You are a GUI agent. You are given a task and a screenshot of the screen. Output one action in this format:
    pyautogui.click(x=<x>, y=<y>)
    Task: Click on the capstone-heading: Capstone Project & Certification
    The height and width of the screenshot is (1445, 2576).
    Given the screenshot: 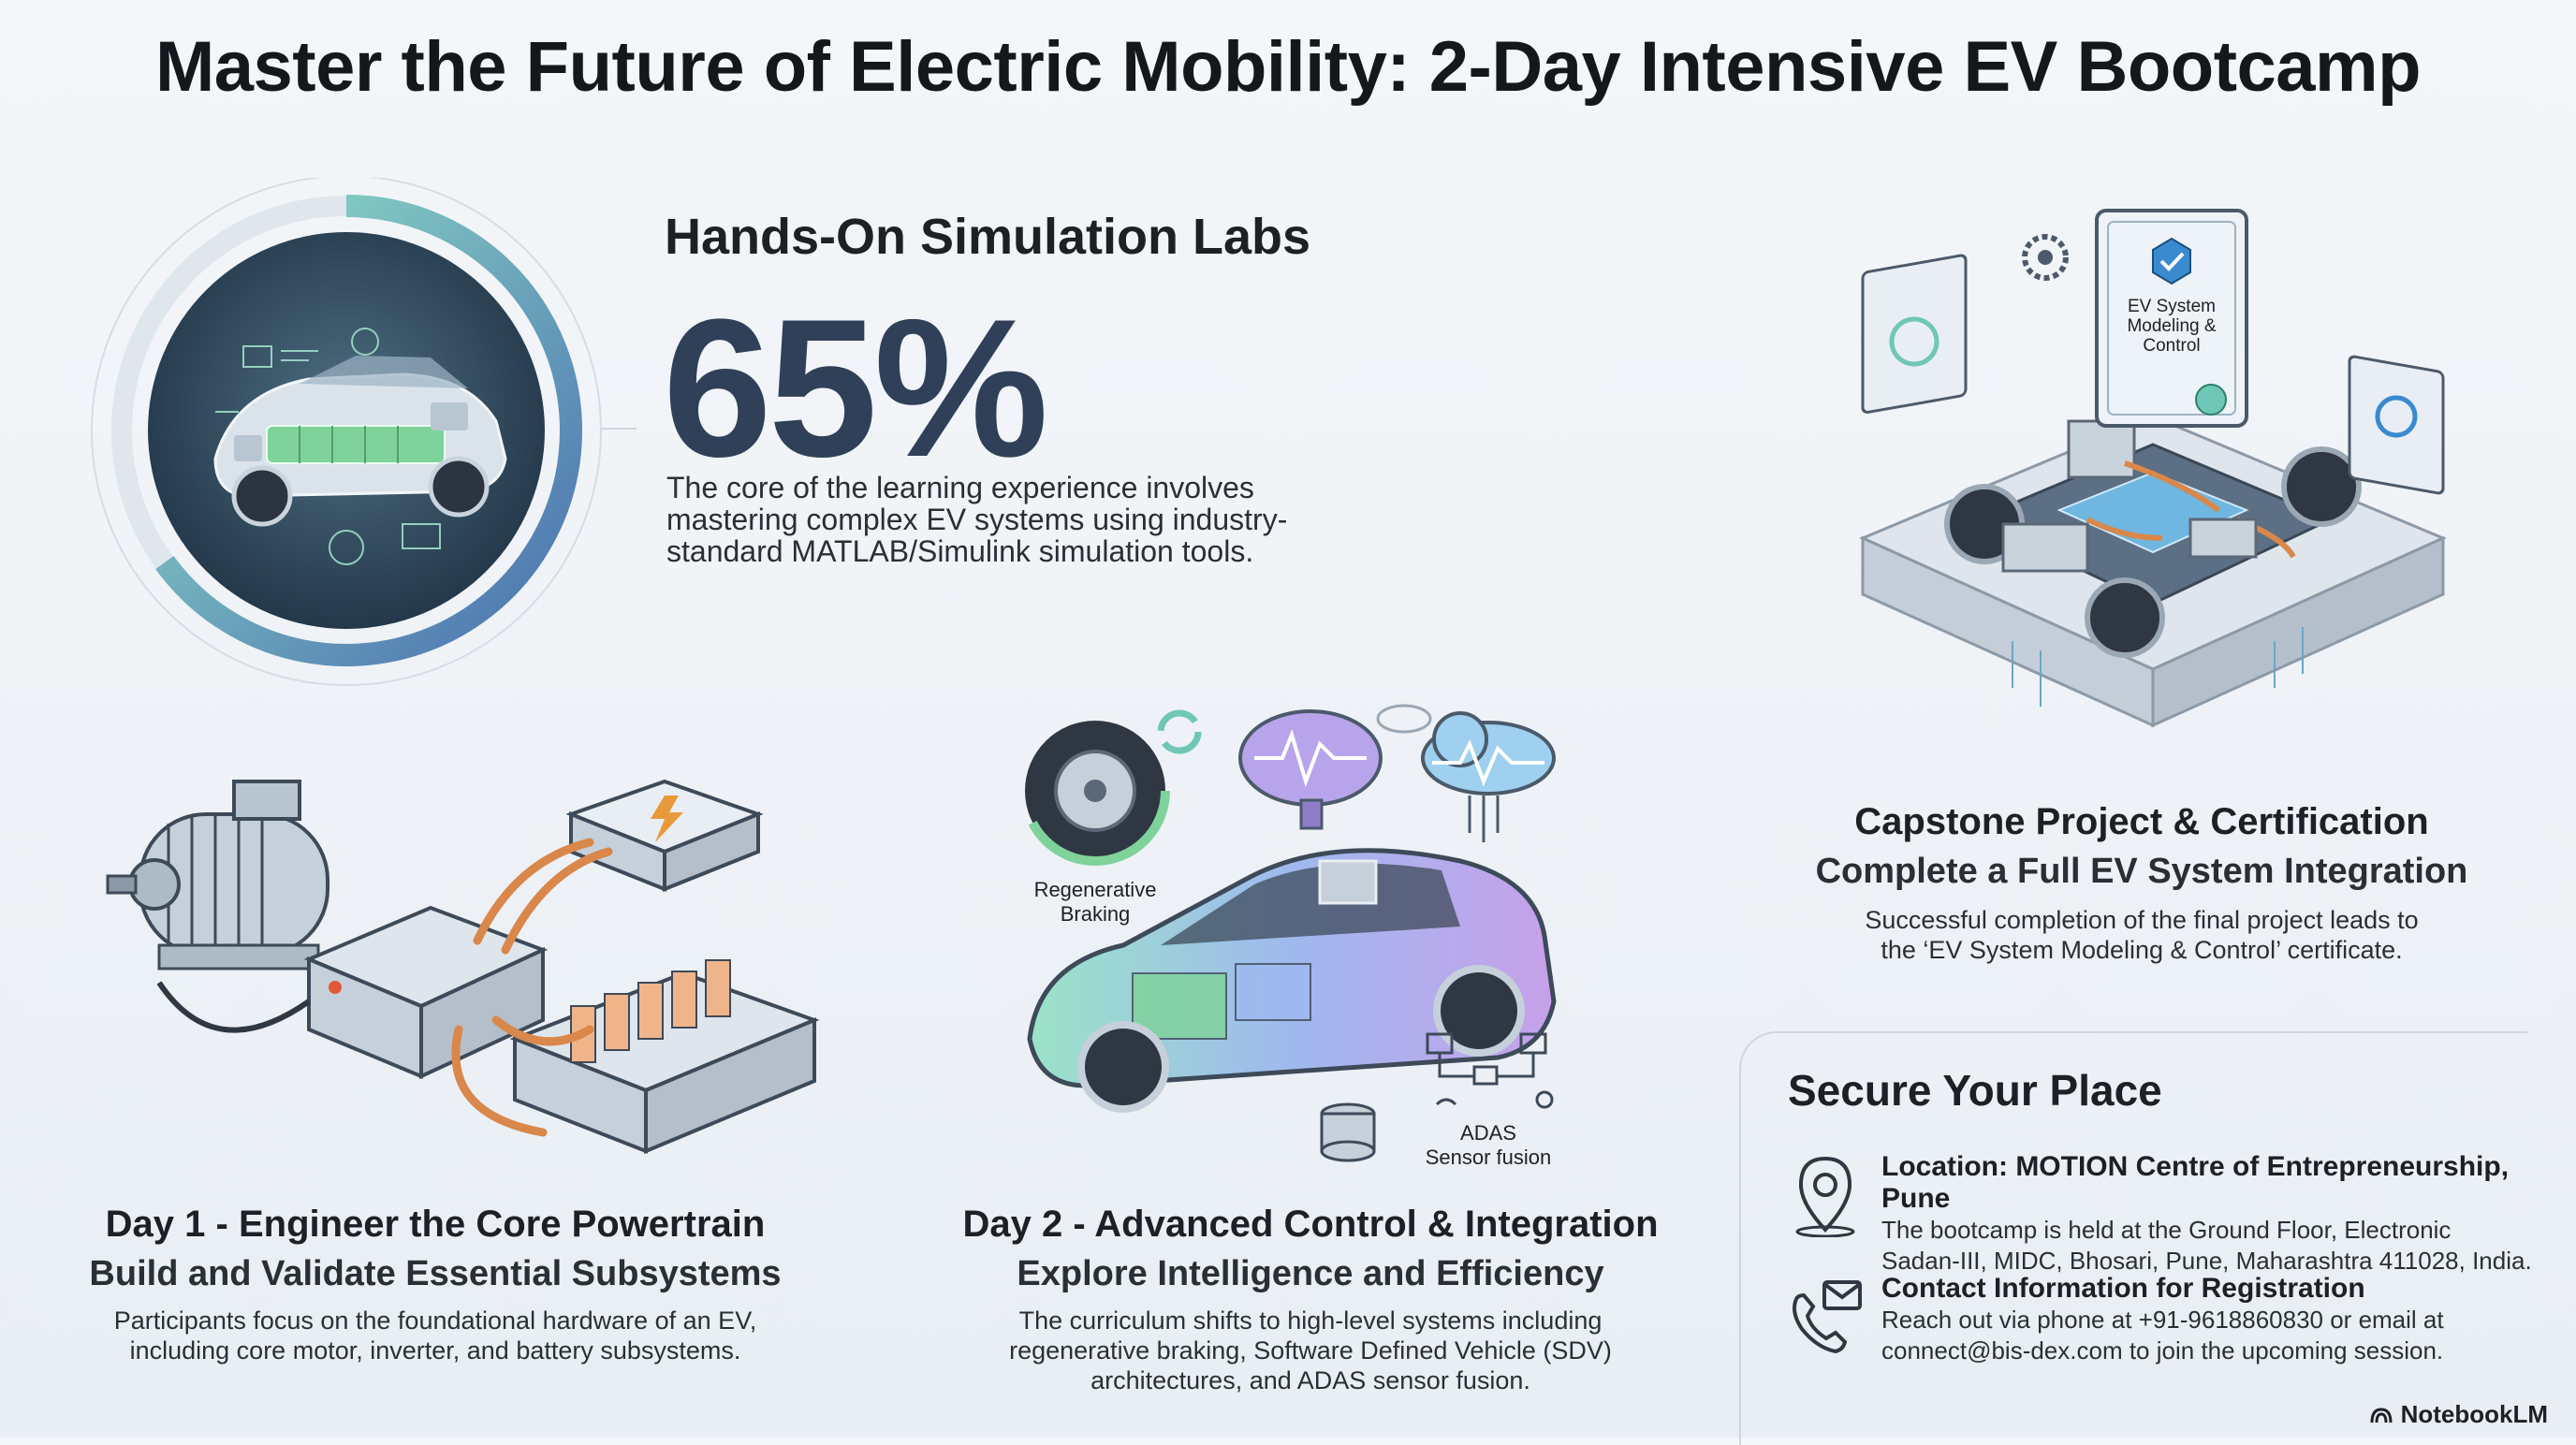 What is the action you would take?
    pyautogui.click(x=2141, y=821)
    